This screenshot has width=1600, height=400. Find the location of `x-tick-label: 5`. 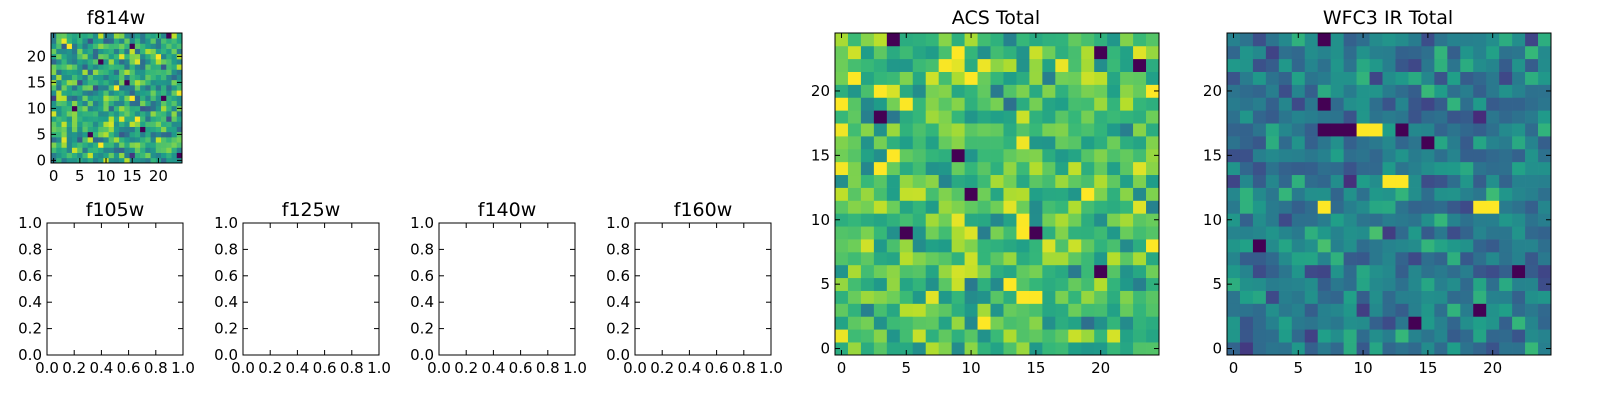

x-tick-label: 5 is located at coordinates (1299, 368).